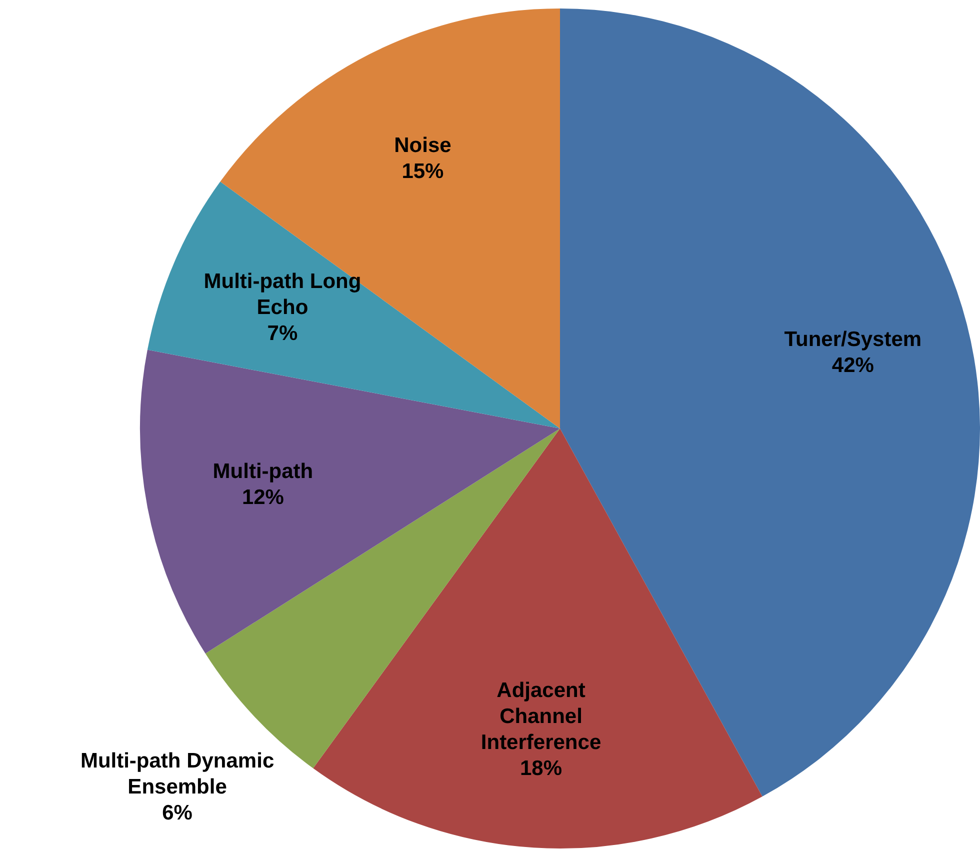  Describe the element at coordinates (283, 295) in the screenshot. I see `slice-label: Multi-path Long Echo` at that location.